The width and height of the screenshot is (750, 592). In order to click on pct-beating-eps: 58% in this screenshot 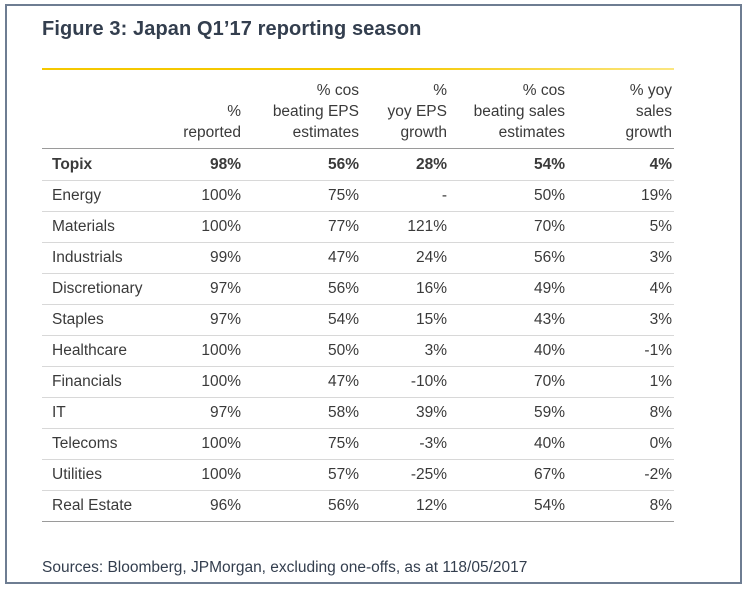, I will do `click(302, 413)`.